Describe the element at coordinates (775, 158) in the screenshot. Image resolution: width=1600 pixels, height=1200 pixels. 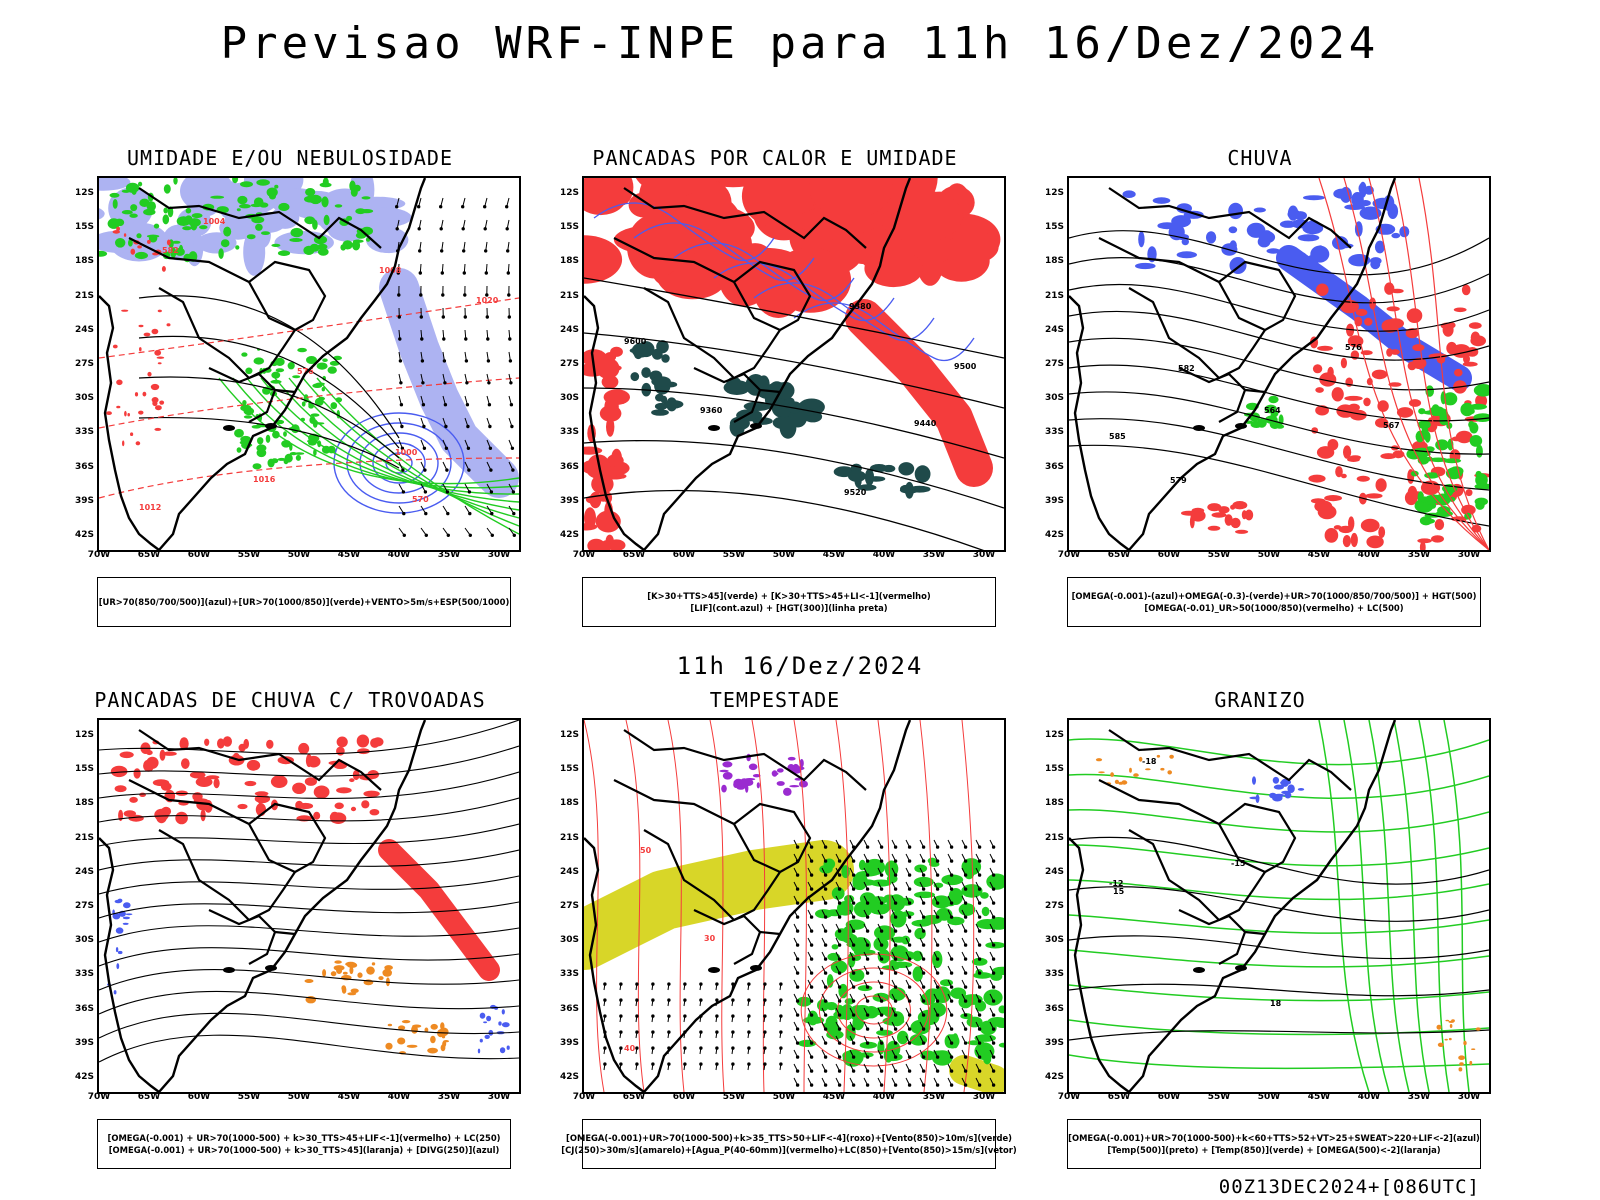
I see `panel-title: PANCADAS POR CALOR E UMIDADE` at that location.